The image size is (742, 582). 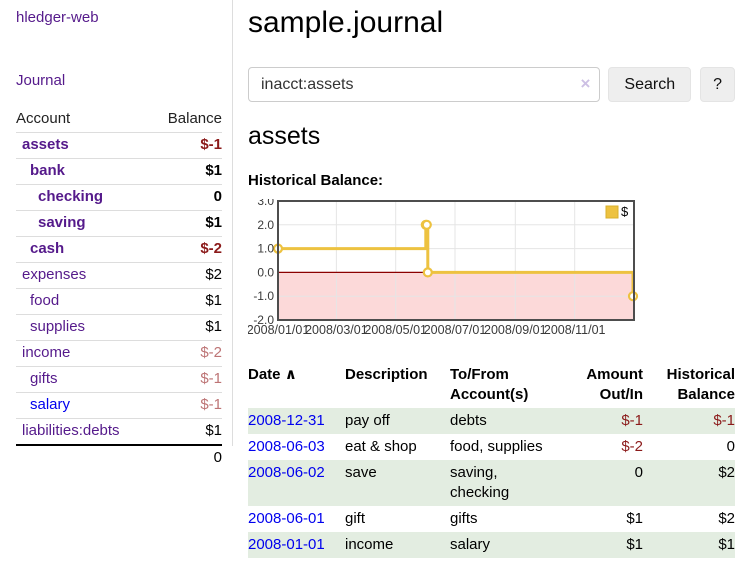 I want to click on register-column: Historical Balance, so click(x=700, y=384).